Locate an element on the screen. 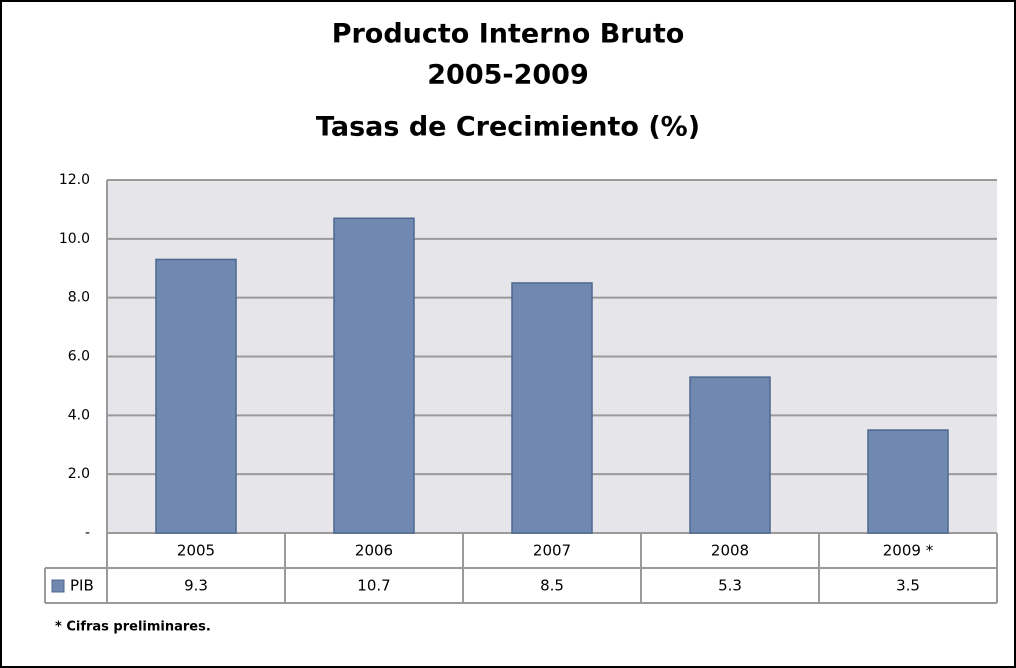 This screenshot has height=668, width=1016. table-value: 8.5 is located at coordinates (552, 586).